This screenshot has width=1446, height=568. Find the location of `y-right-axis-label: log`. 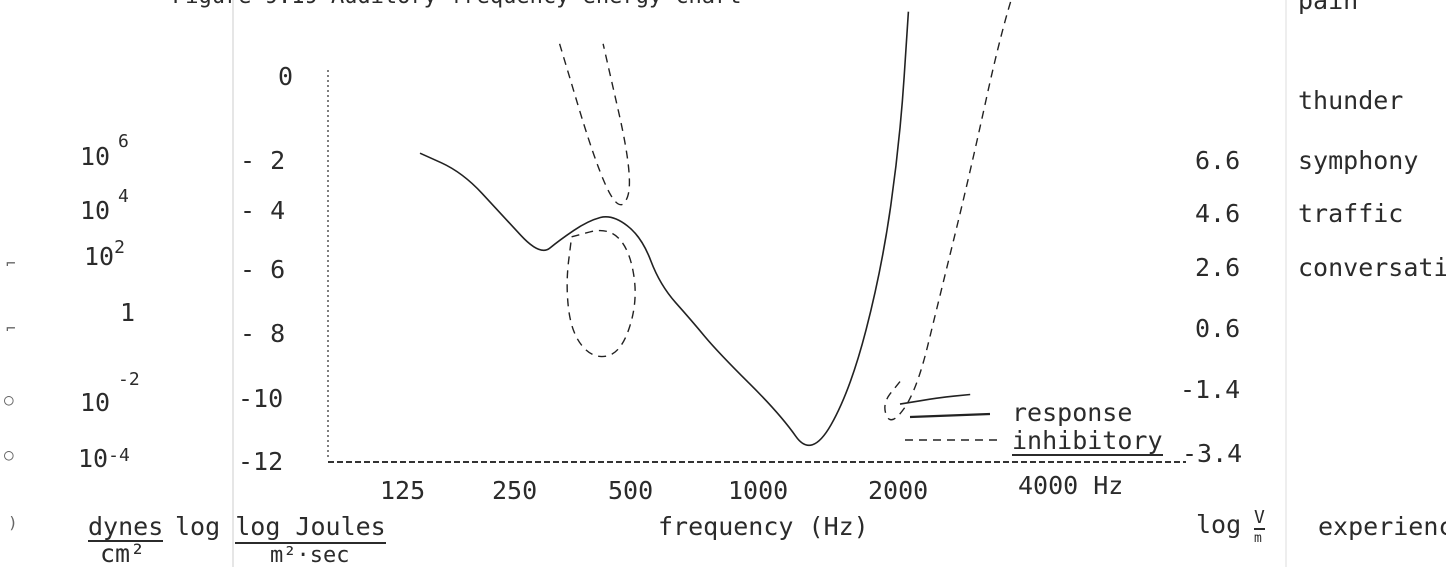

y-right-axis-label: log is located at coordinates (1219, 524).